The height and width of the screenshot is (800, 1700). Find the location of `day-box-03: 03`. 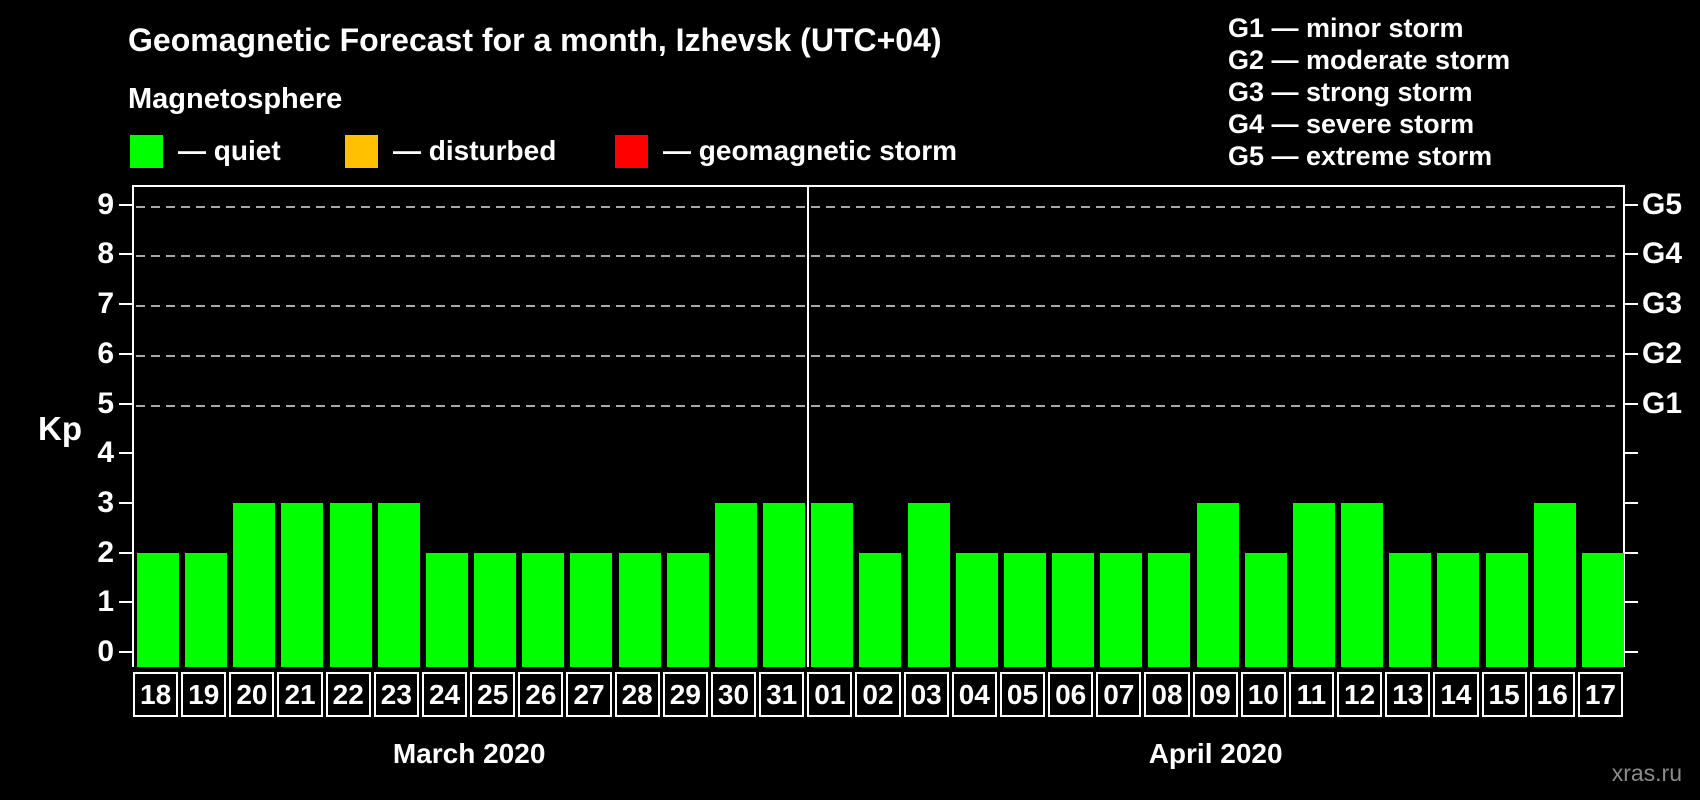

day-box-03: 03 is located at coordinates (926, 694).